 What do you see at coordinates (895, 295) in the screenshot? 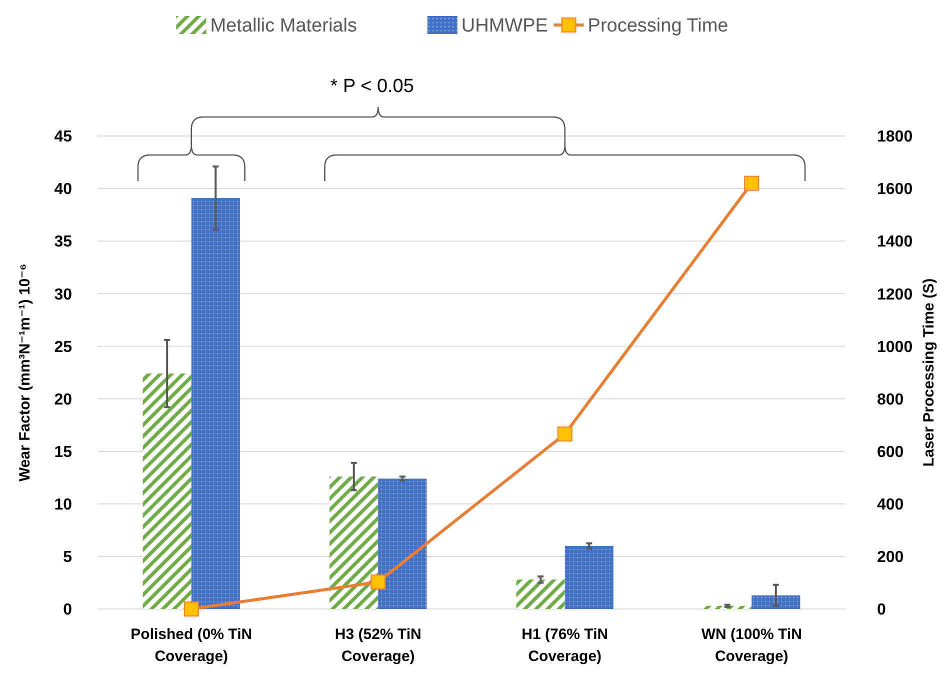
I see `y2-tick-label: 1200` at bounding box center [895, 295].